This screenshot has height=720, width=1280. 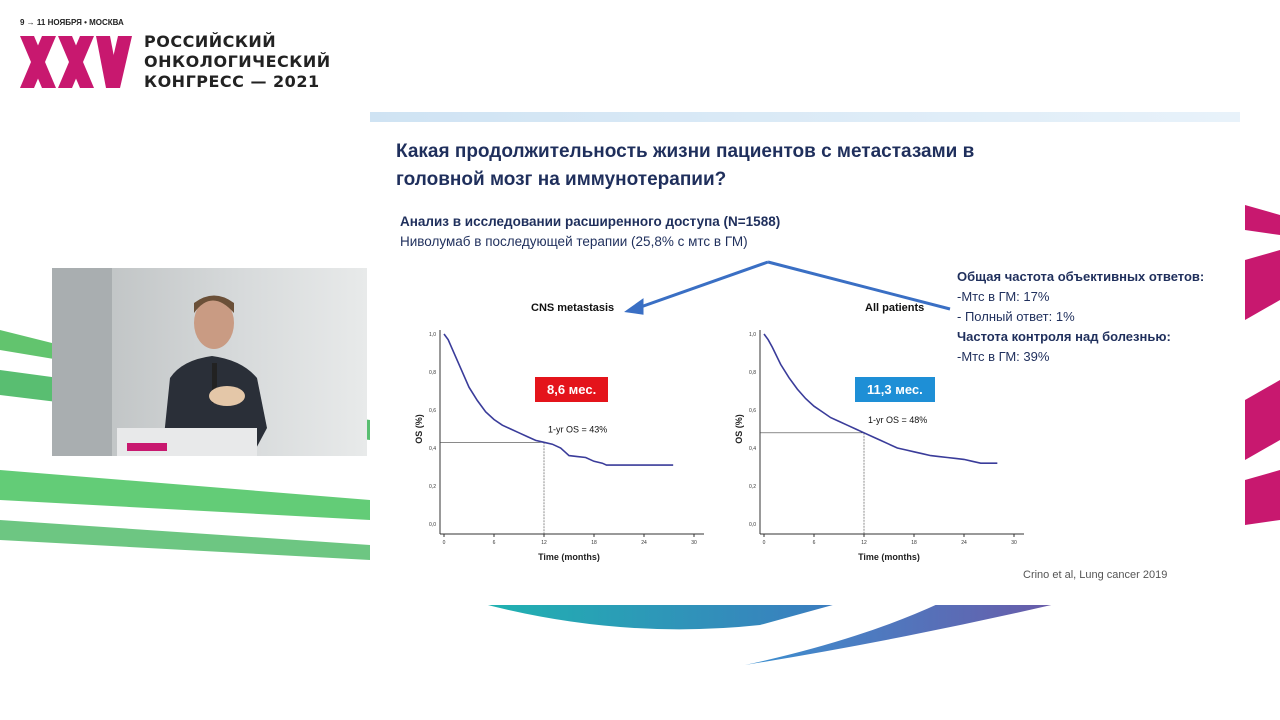 What do you see at coordinates (577, 429) in the screenshot?
I see `one-year-os-annotation: 1-yr OS = 43%` at bounding box center [577, 429].